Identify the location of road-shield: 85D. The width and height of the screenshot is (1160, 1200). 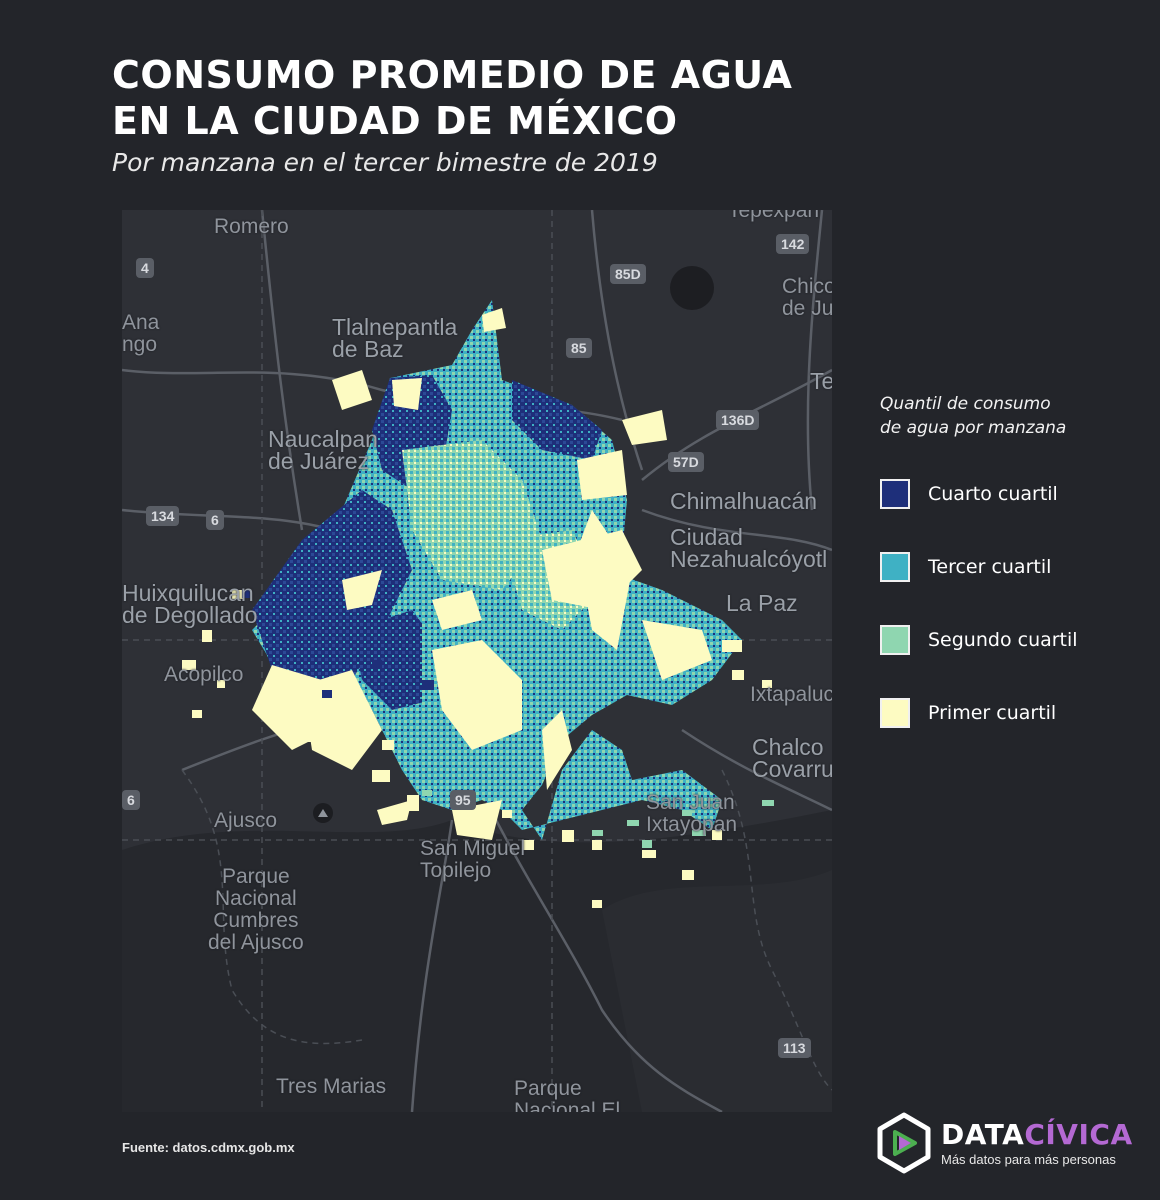
(628, 274).